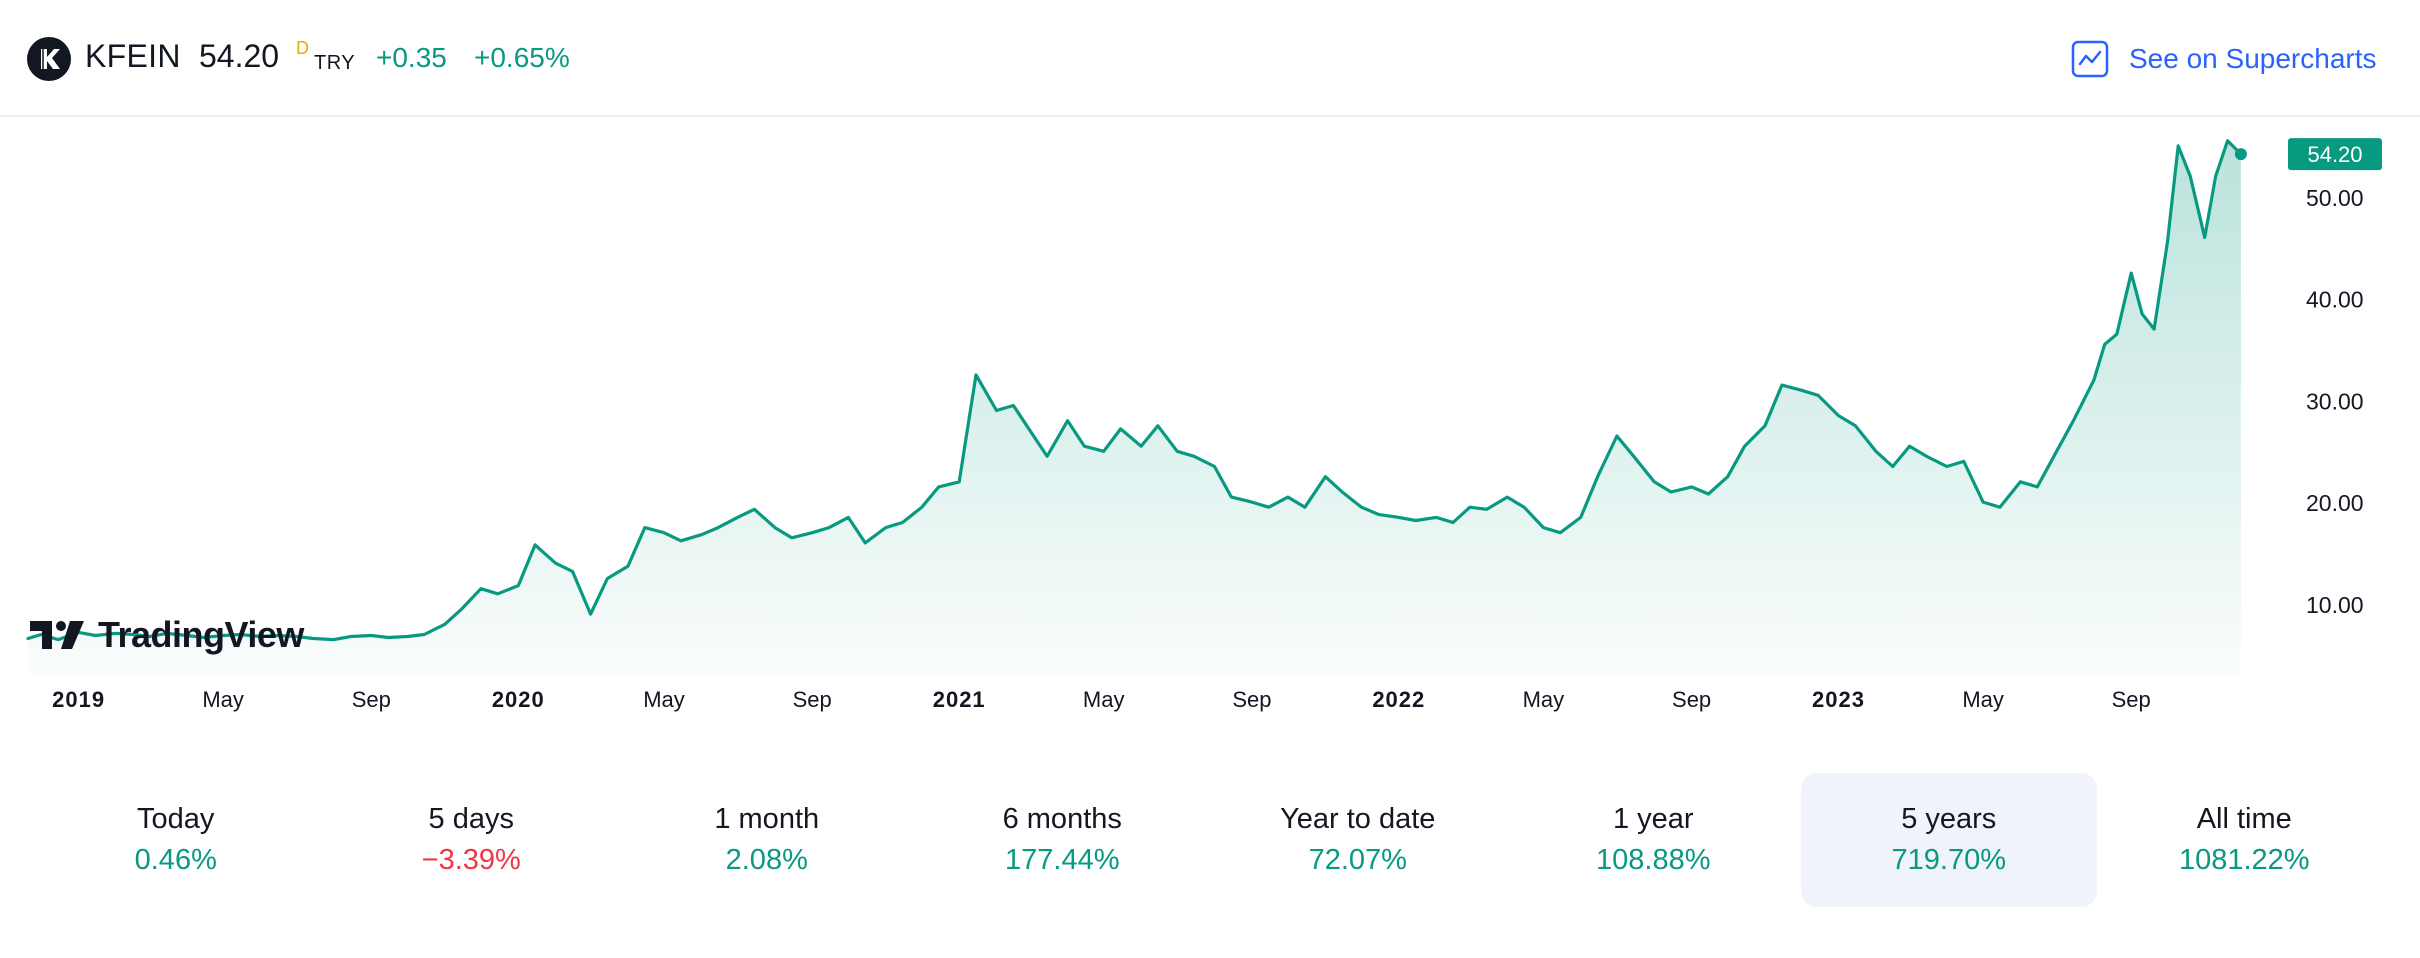 The height and width of the screenshot is (958, 2420). What do you see at coordinates (1062, 860) in the screenshot?
I see `period-change-value: 177.44%` at bounding box center [1062, 860].